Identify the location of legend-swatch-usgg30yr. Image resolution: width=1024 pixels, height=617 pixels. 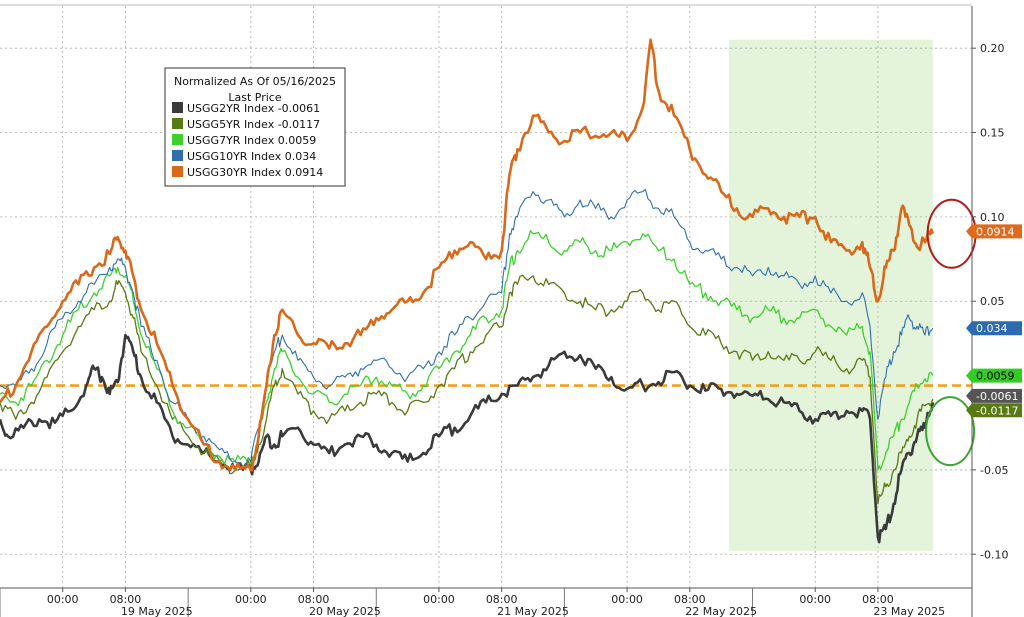
(177, 171).